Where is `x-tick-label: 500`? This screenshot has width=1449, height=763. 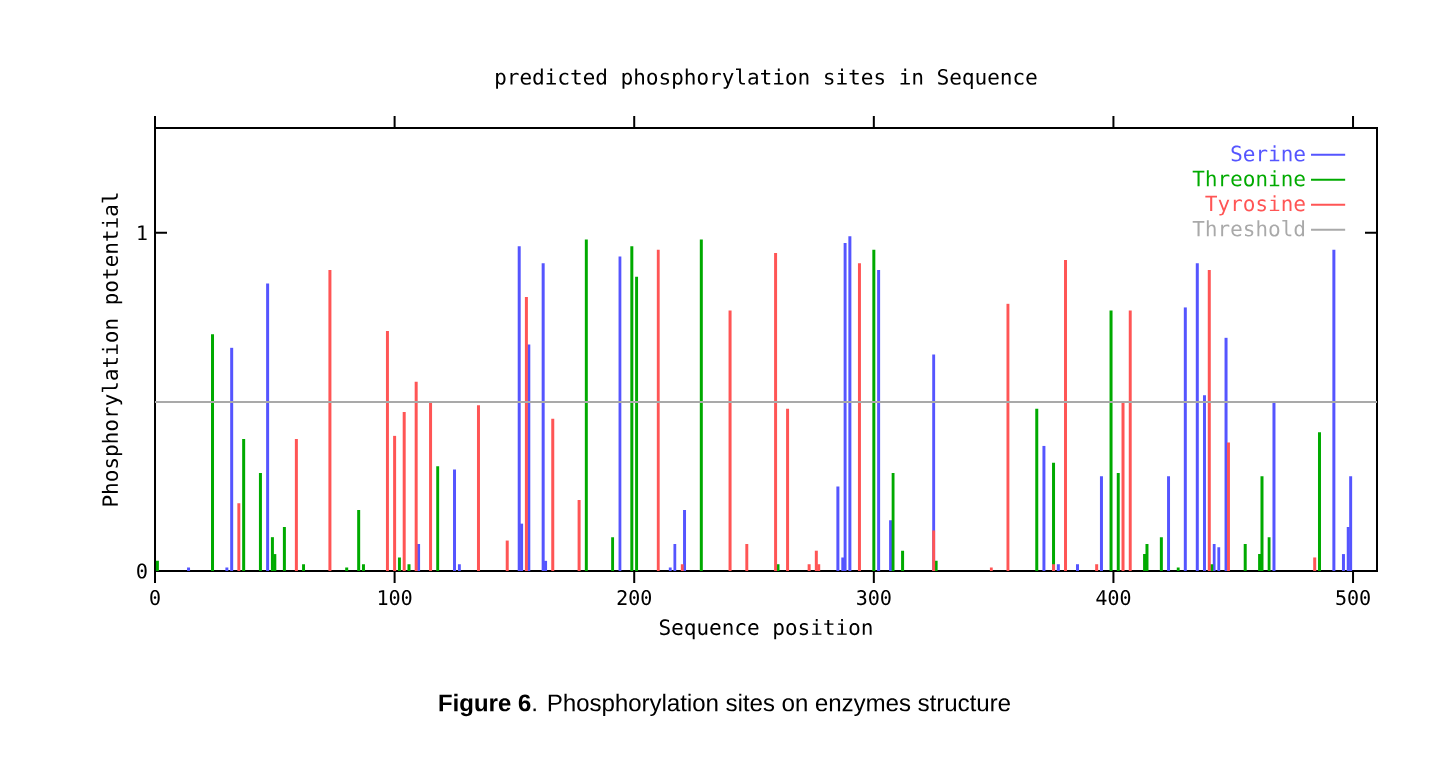 x-tick-label: 500 is located at coordinates (1353, 598).